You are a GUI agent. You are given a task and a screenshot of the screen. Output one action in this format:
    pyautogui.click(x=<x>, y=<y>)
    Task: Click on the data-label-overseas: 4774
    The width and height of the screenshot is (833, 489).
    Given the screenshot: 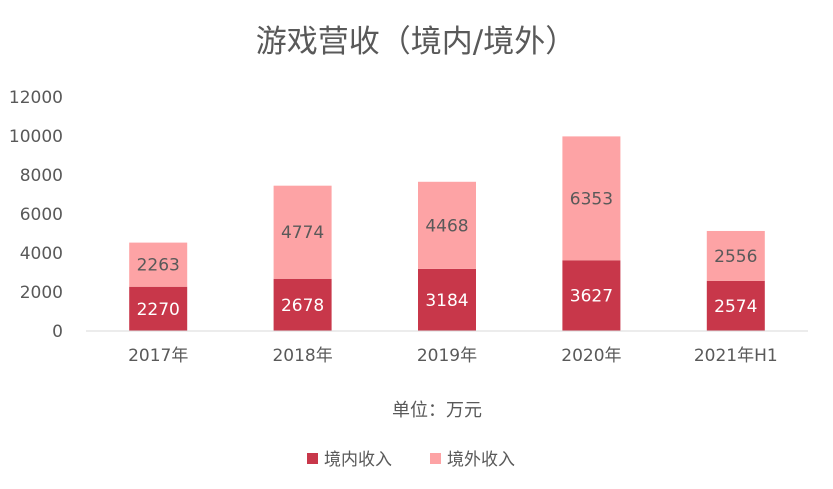 What is the action you would take?
    pyautogui.click(x=302, y=233)
    